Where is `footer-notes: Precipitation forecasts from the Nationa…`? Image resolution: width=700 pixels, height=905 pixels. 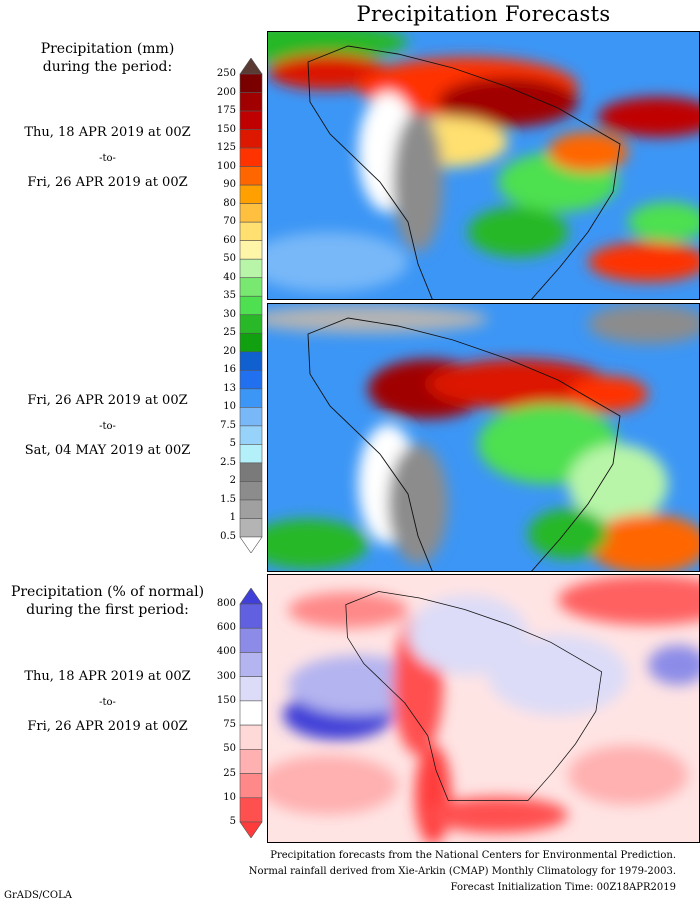
footer-notes: Precipitation forecasts from the Nationa… is located at coordinates (462, 872).